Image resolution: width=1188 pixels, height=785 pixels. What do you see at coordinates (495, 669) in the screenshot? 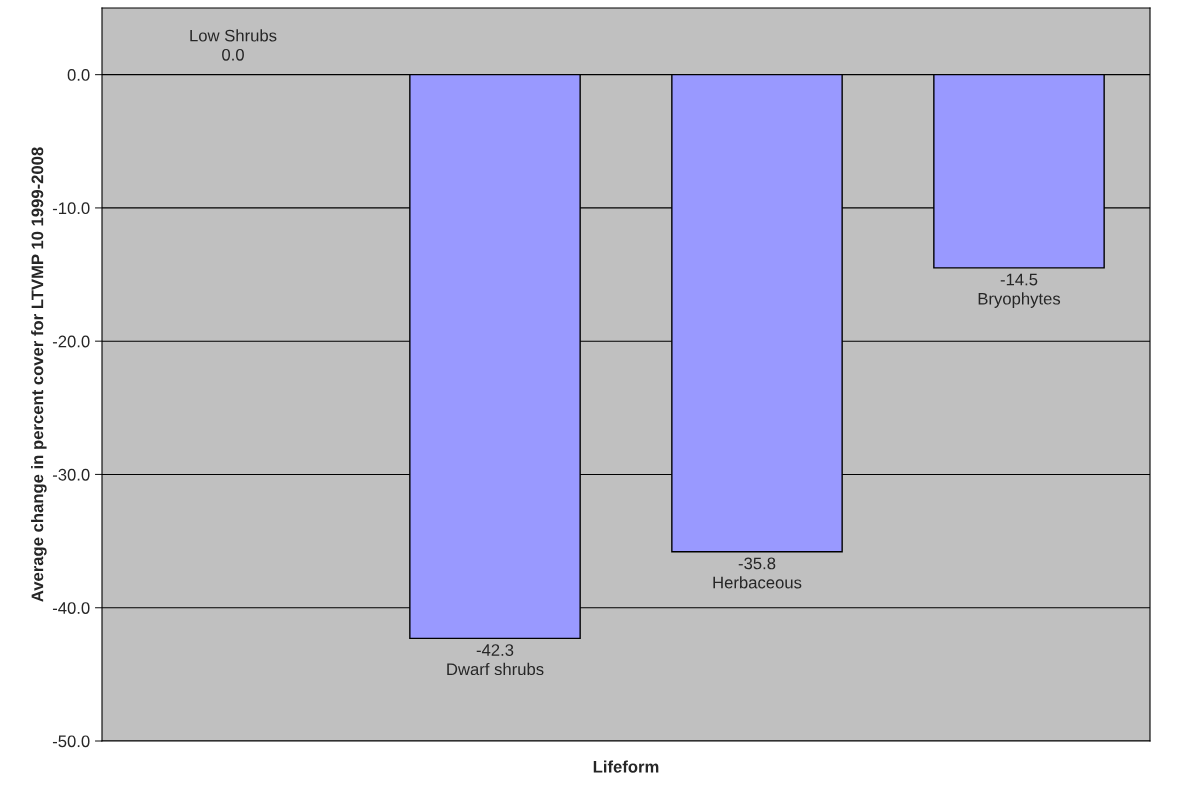
I see `x-tick-label: Dwarf shrubs` at bounding box center [495, 669].